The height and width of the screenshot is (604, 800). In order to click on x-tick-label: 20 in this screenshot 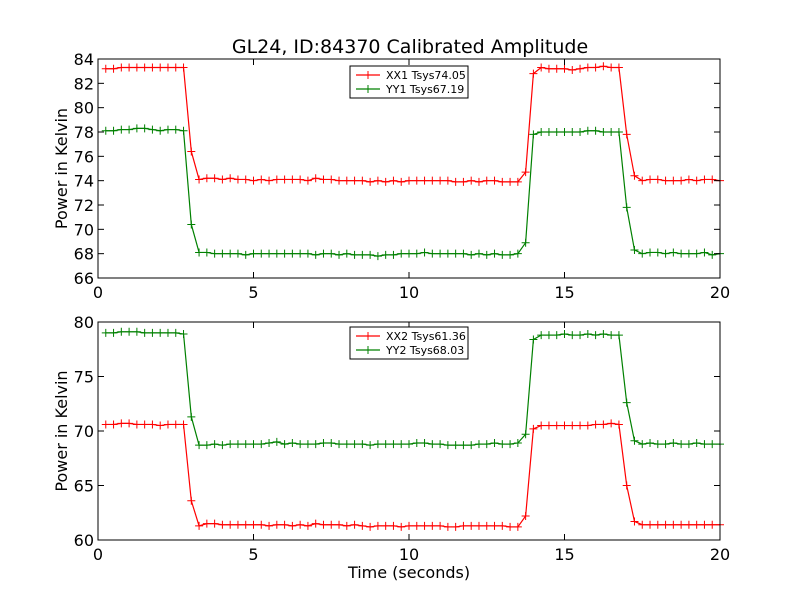, I will do `click(720, 292)`.